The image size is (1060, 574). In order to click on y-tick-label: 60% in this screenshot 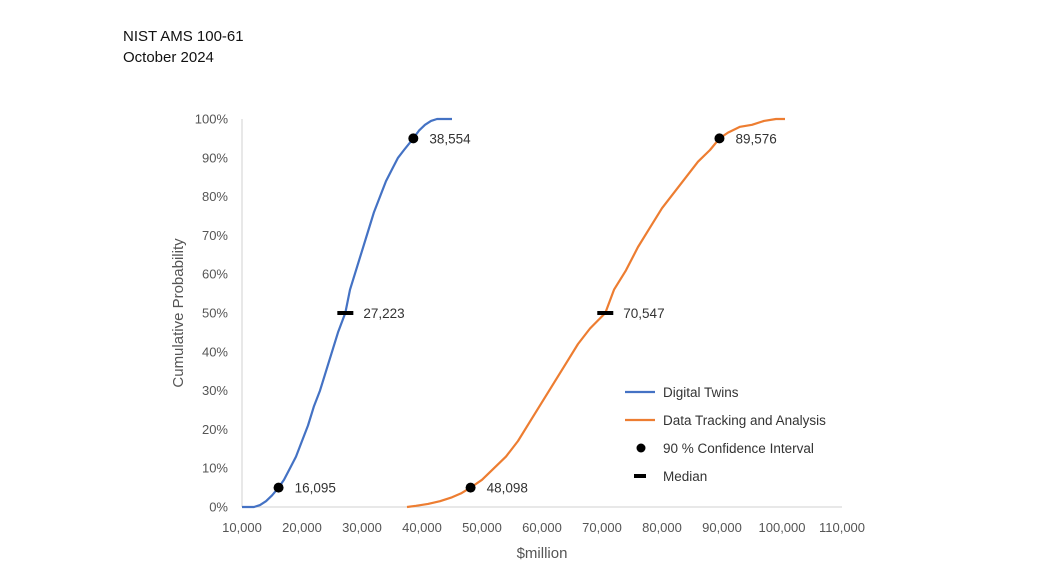, I will do `click(215, 274)`.